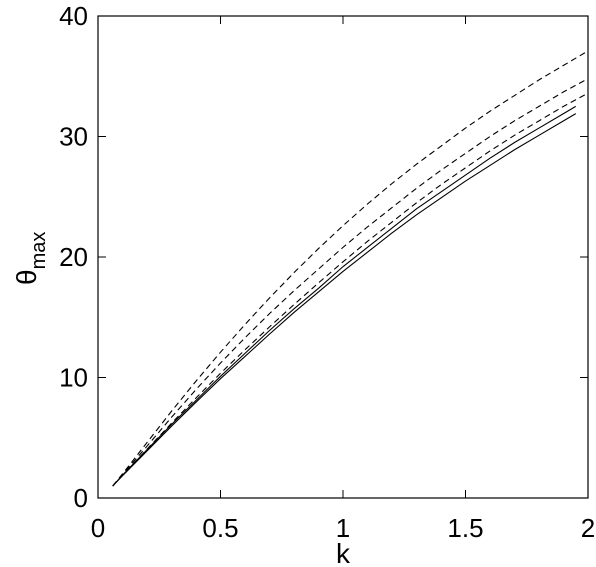 The width and height of the screenshot is (596, 567). Describe the element at coordinates (343, 528) in the screenshot. I see `x-tick-label-2: 1` at that location.